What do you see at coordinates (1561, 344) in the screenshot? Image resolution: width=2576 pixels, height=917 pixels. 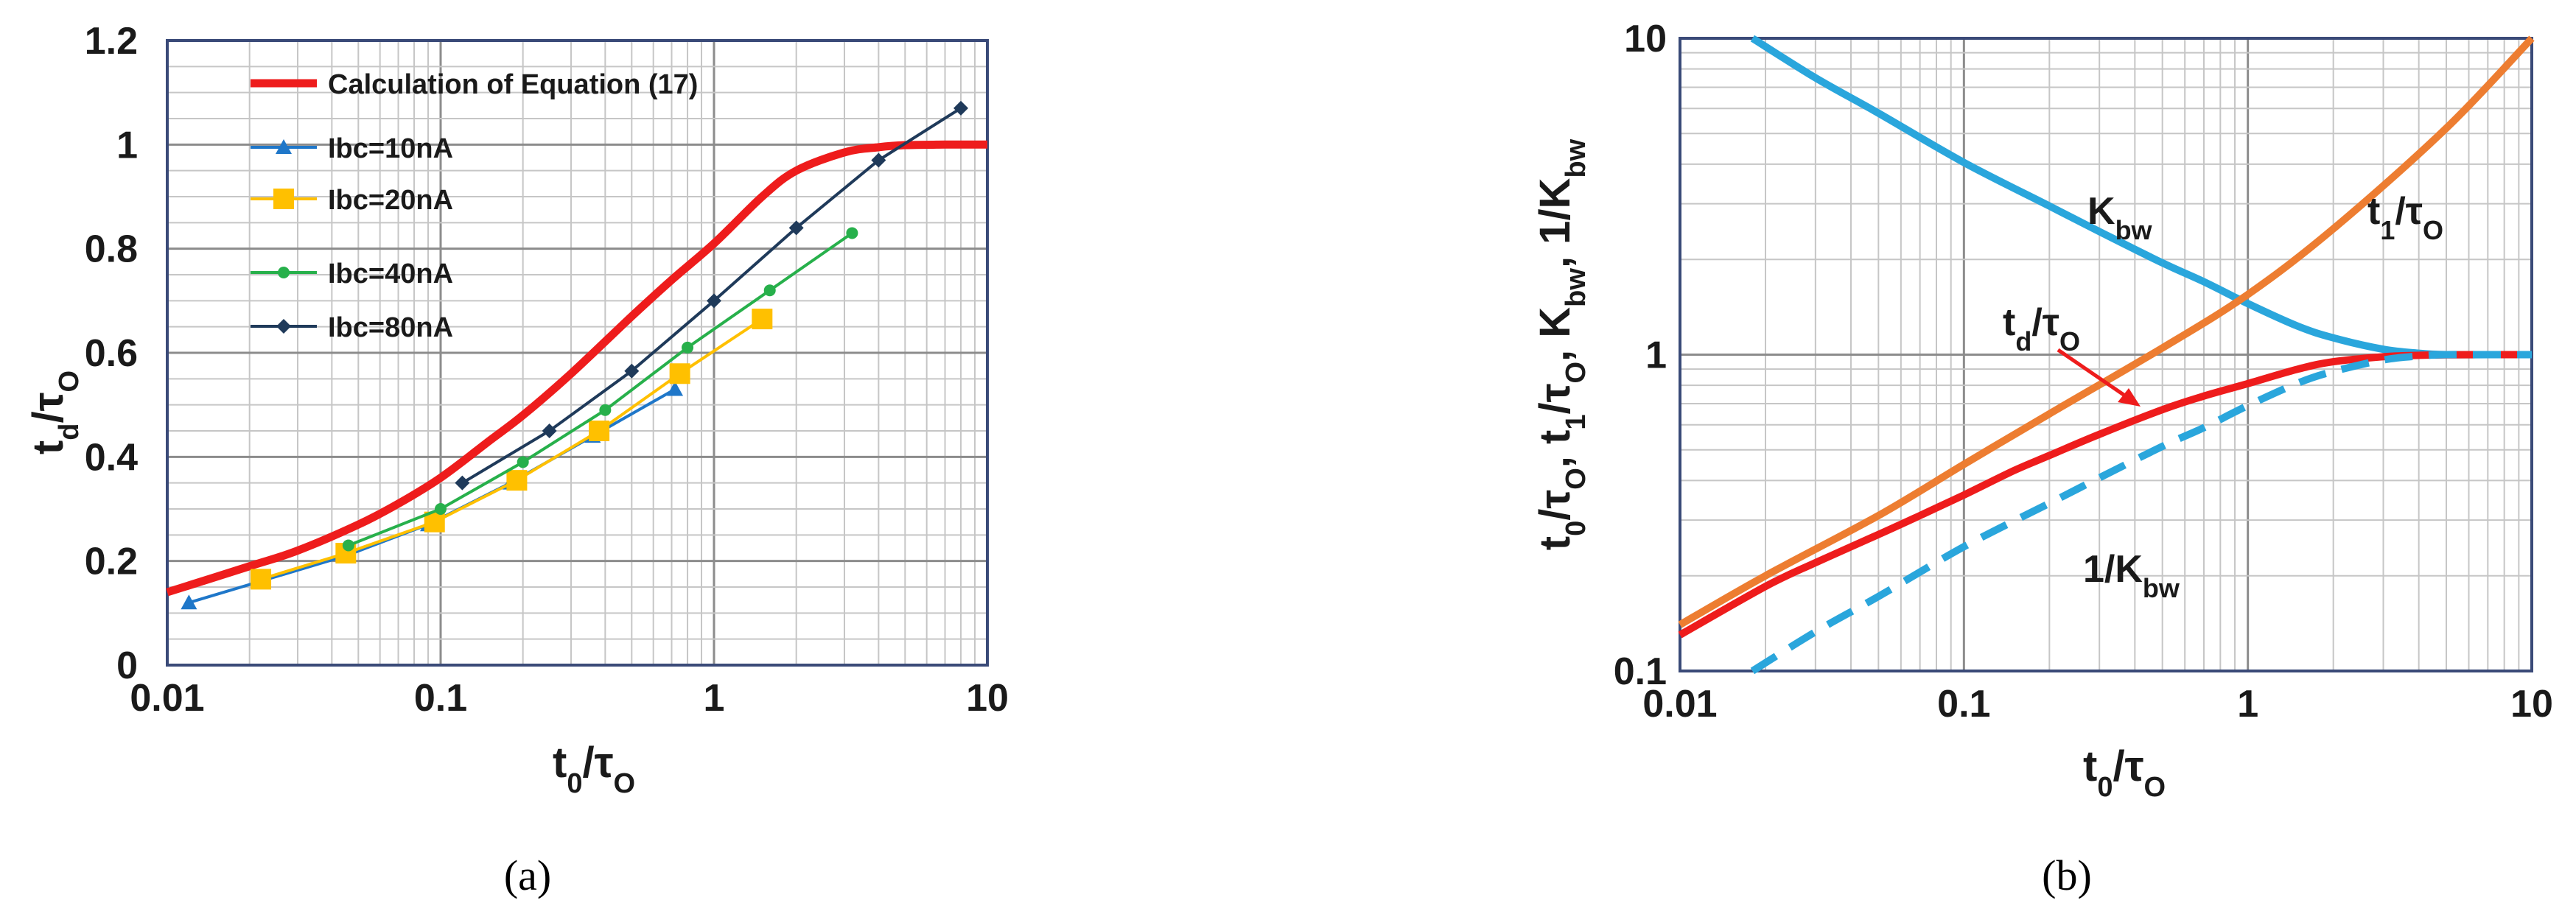 I see `y-axis-label: t0/τO, t1/τO, Kbw, 1/Kbw` at bounding box center [1561, 344].